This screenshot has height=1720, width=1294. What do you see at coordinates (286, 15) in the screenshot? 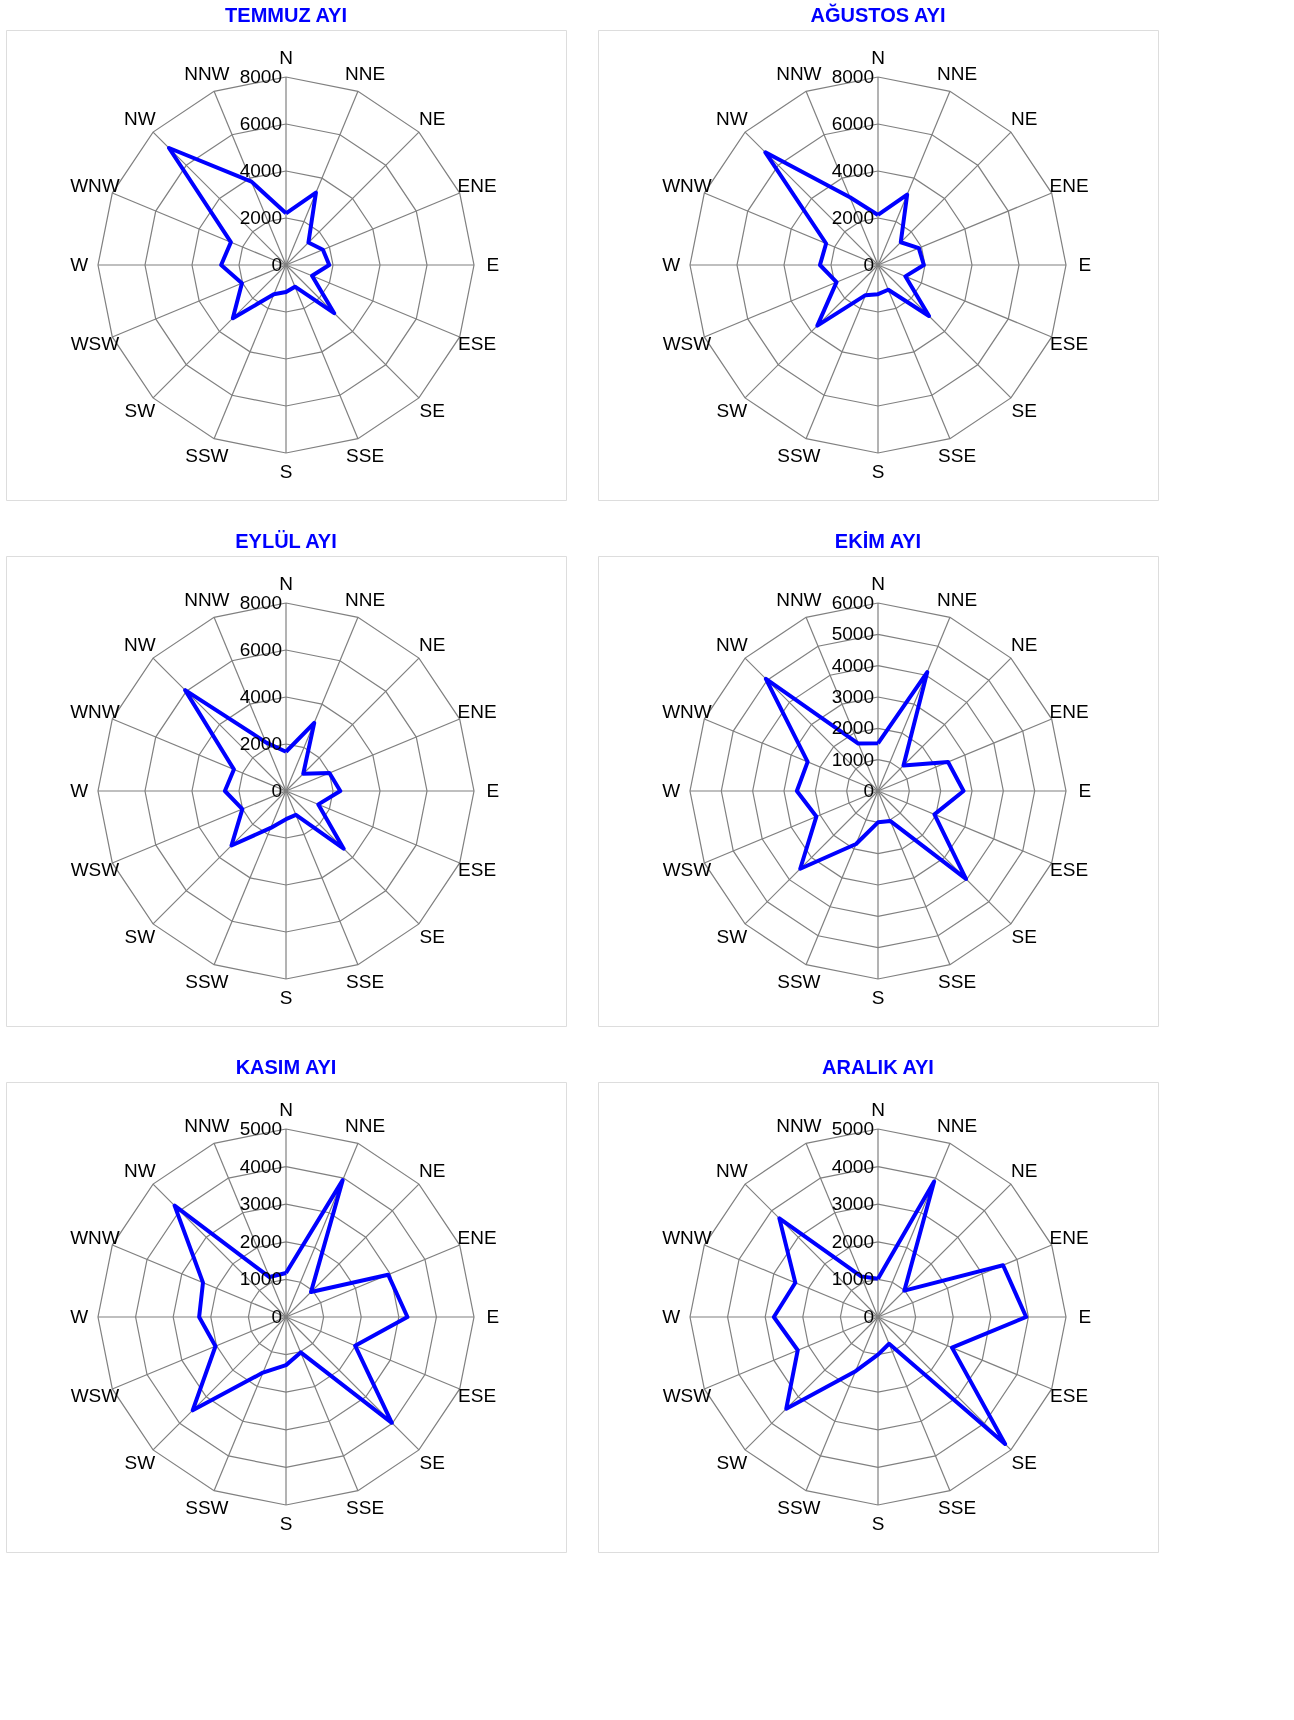
I see `chart-title: TEMMUZ AYI` at bounding box center [286, 15].